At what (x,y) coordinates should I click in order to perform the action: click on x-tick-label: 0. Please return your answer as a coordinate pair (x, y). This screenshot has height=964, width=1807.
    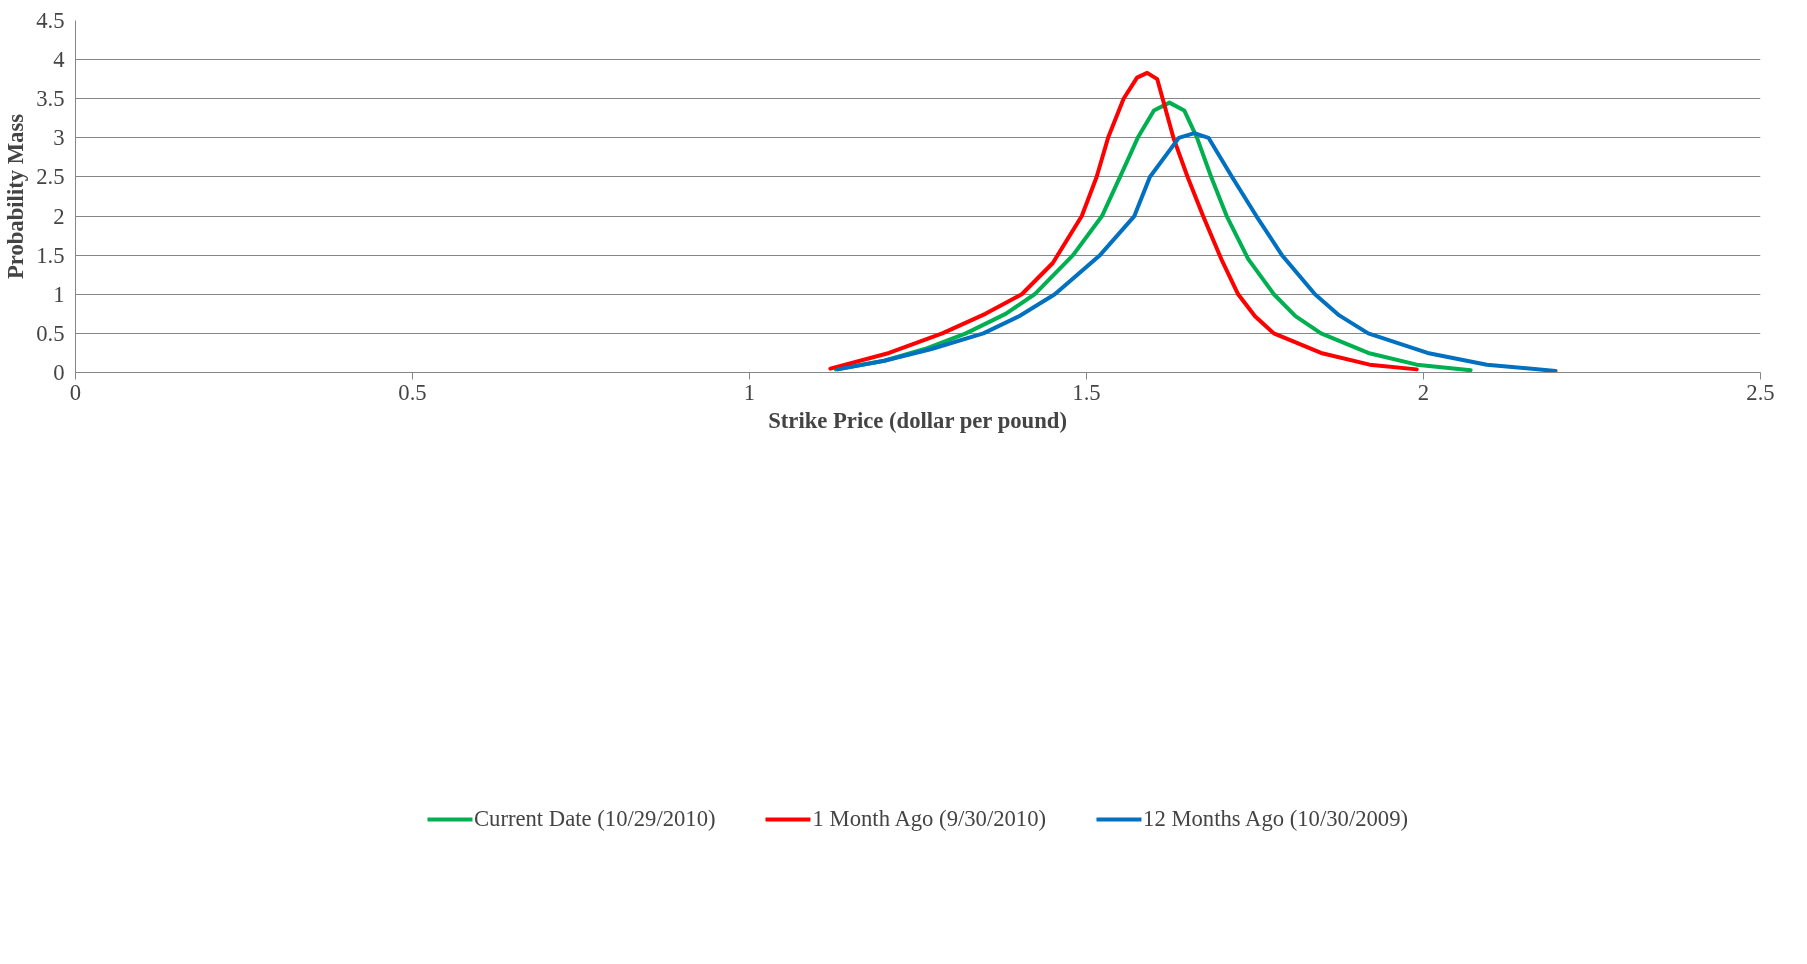
    Looking at the image, I should click on (75, 392).